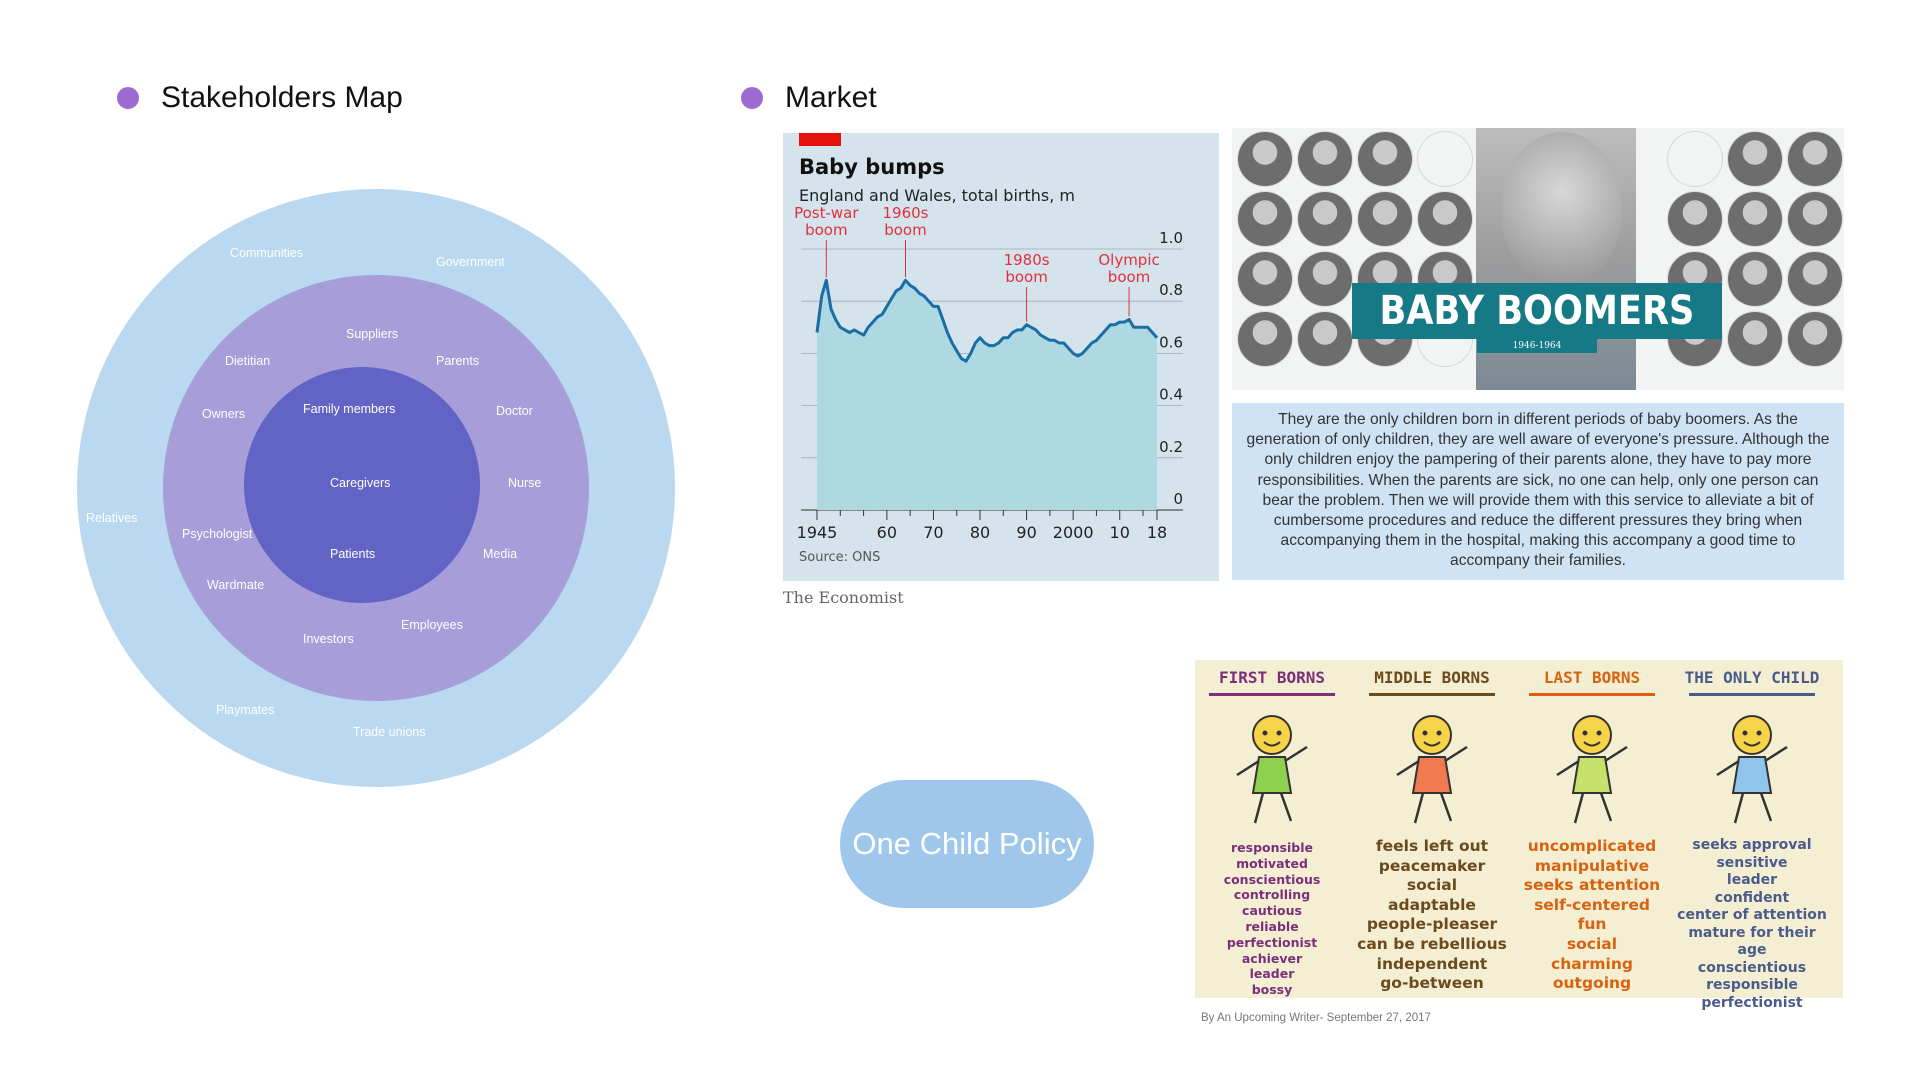 Image resolution: width=1920 pixels, height=1080 pixels. What do you see at coordinates (389, 732) in the screenshot?
I see `label-trade-unions: Trade unions` at bounding box center [389, 732].